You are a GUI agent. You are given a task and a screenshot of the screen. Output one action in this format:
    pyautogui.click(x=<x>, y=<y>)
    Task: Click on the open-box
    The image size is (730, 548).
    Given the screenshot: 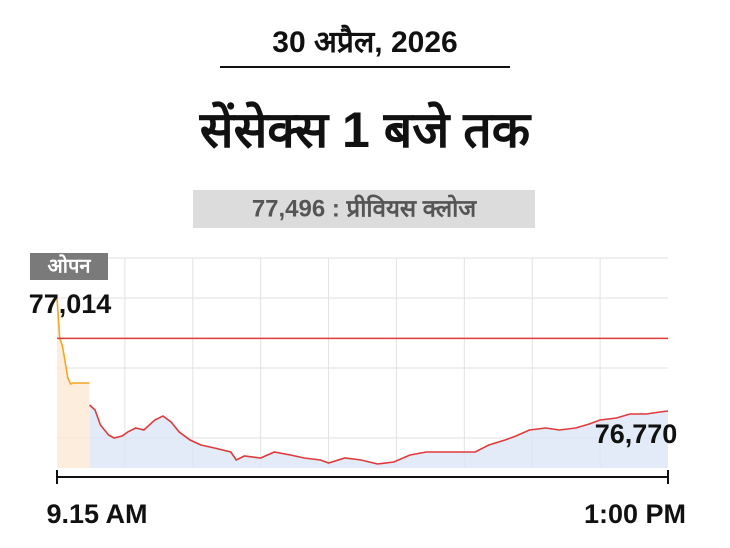 What is the action you would take?
    pyautogui.click(x=69, y=266)
    